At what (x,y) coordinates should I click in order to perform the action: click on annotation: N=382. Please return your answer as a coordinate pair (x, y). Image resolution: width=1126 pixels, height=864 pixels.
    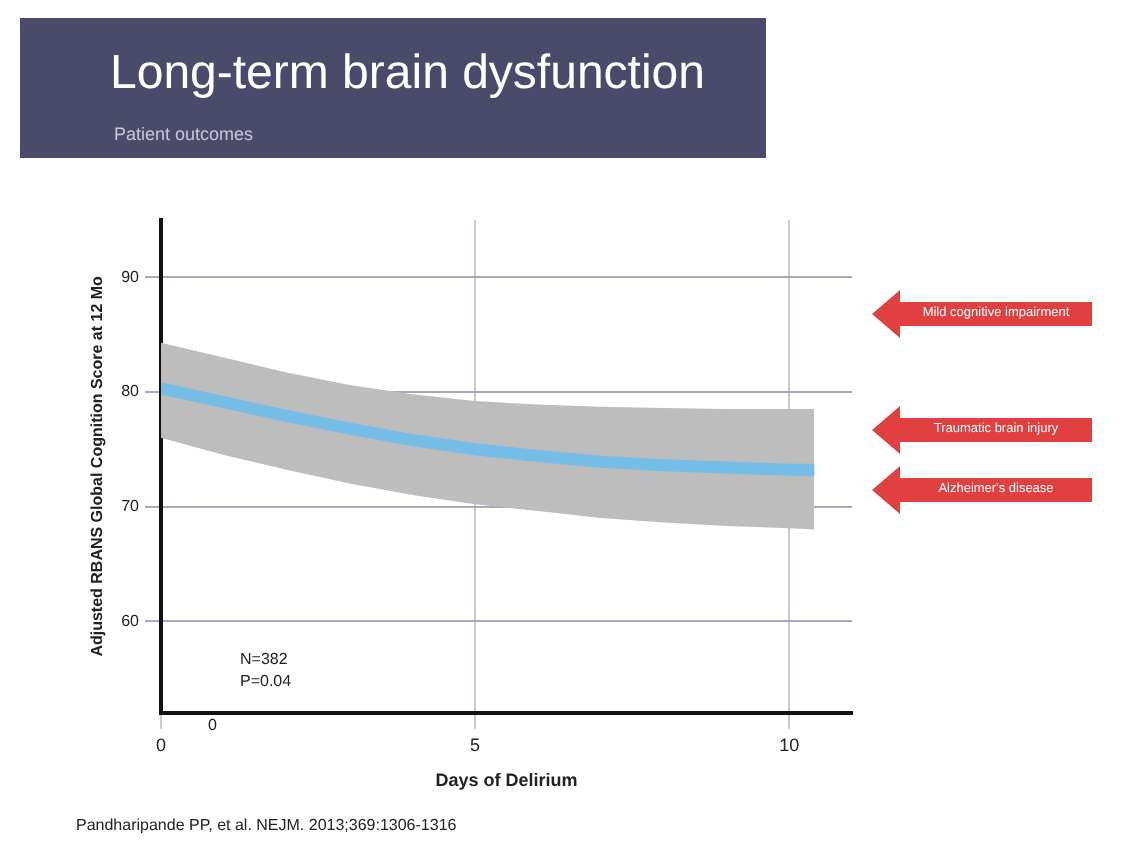
    Looking at the image, I should click on (264, 659).